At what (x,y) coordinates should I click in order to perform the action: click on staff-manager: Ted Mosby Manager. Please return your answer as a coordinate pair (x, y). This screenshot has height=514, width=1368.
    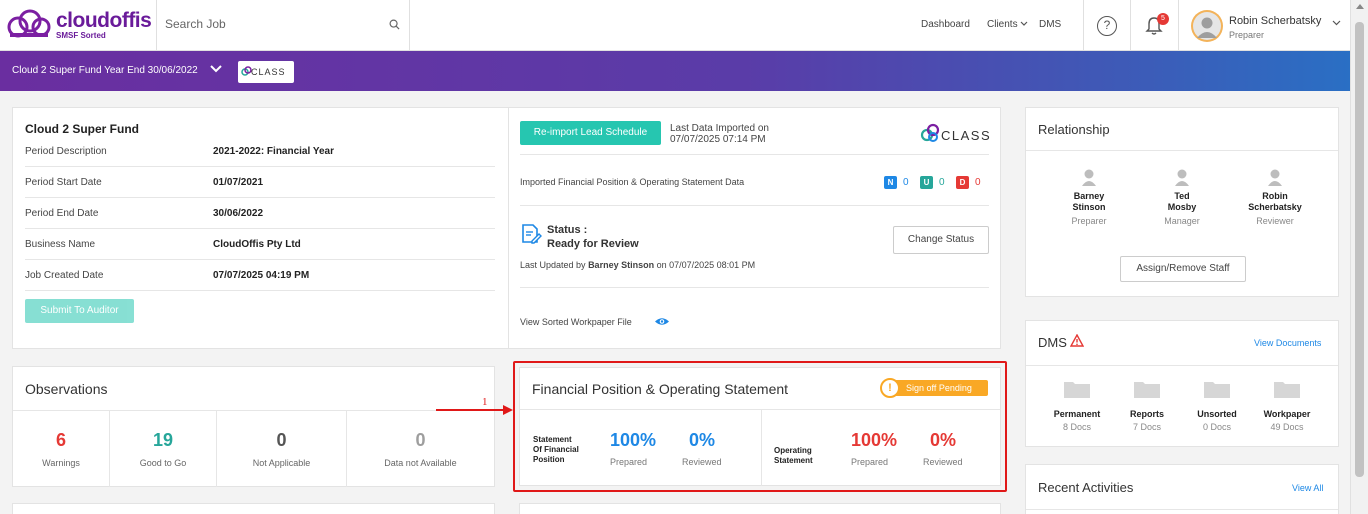
    Looking at the image, I should click on (1182, 197).